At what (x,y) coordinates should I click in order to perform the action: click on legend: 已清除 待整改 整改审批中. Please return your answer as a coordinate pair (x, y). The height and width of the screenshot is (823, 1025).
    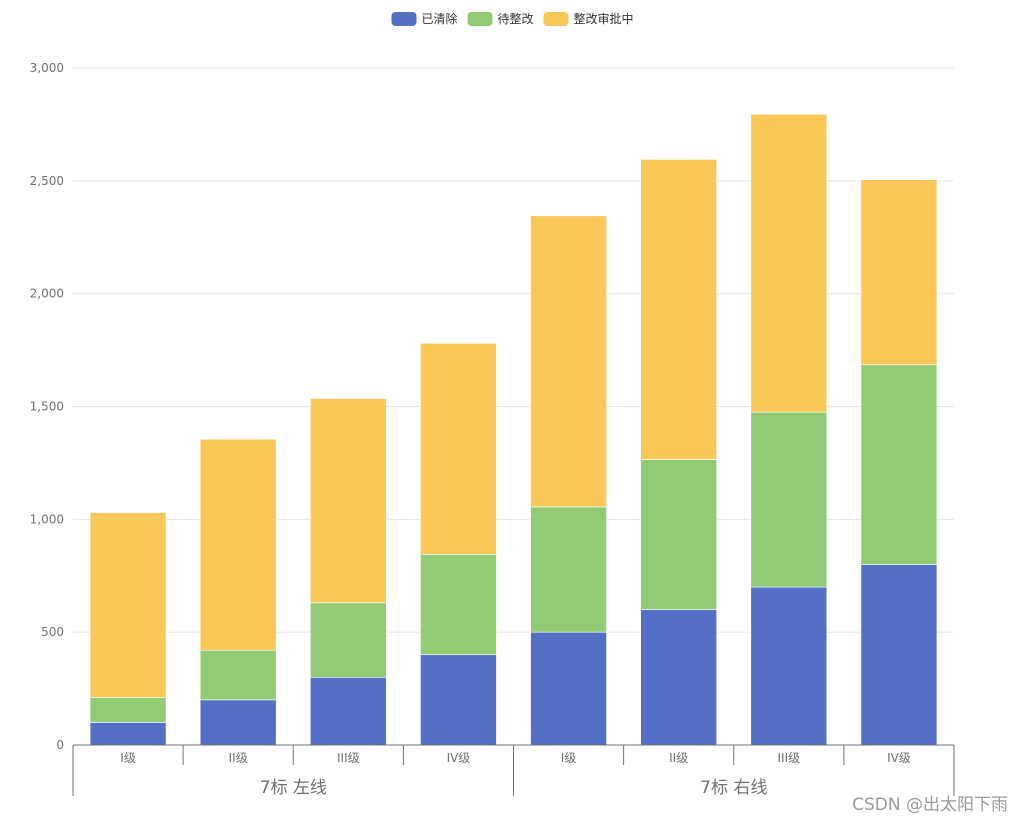
    Looking at the image, I should click on (512, 18).